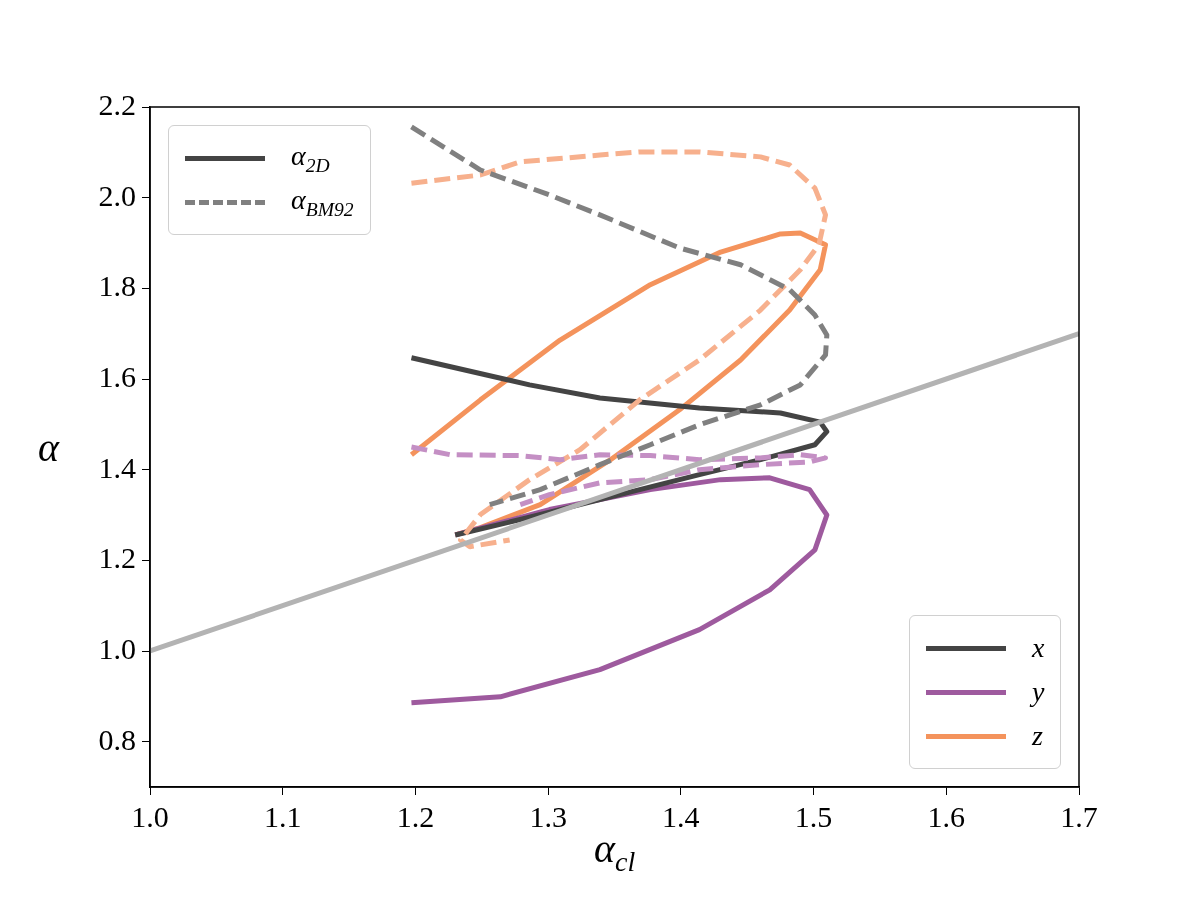 The height and width of the screenshot is (900, 1200). Describe the element at coordinates (282, 816) in the screenshot. I see `x-tick-label: 1.1` at that location.